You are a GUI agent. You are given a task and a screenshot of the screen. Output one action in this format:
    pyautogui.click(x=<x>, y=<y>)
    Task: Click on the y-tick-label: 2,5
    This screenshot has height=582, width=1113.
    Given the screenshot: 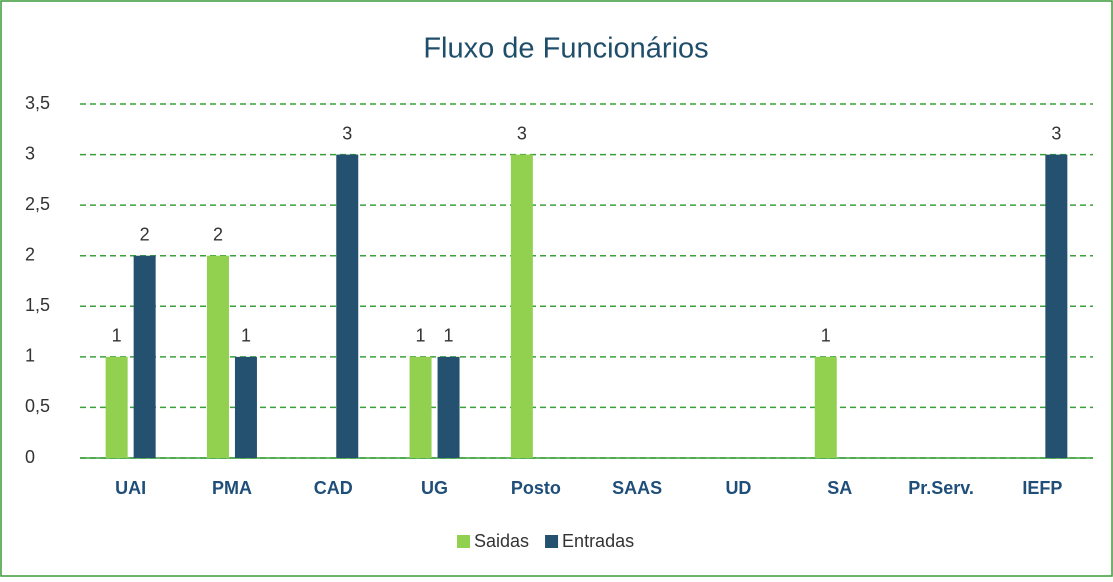 What is the action you would take?
    pyautogui.click(x=37, y=204)
    